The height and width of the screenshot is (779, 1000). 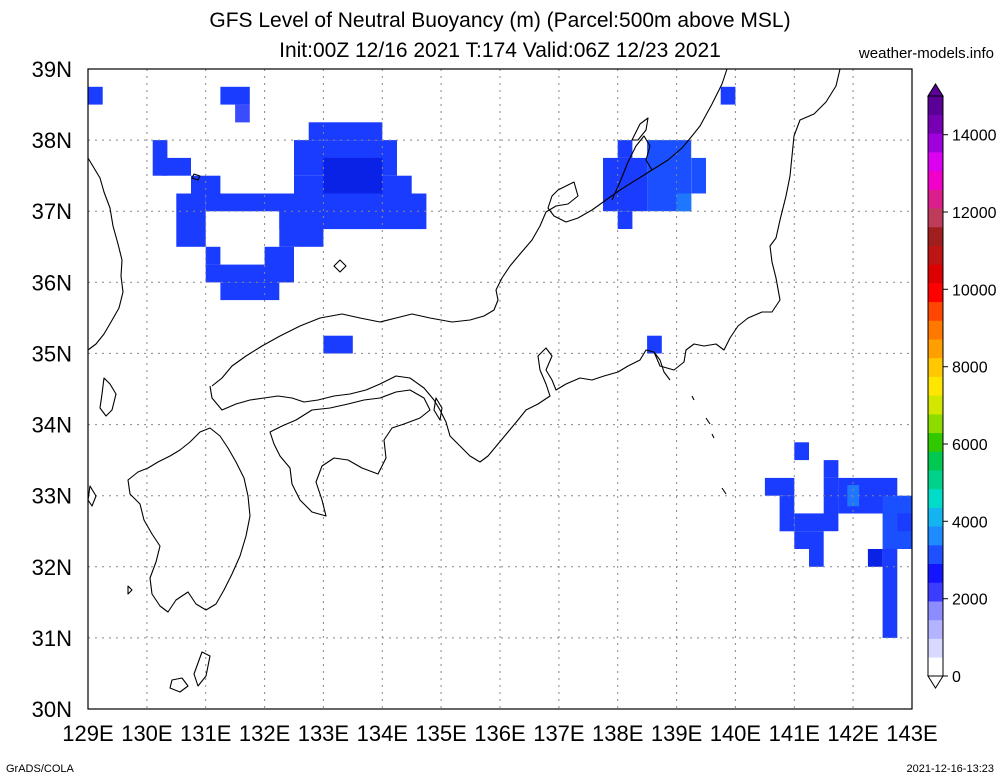 What do you see at coordinates (950, 769) in the screenshot?
I see `footer-right: 2021-12-16-13:23` at bounding box center [950, 769].